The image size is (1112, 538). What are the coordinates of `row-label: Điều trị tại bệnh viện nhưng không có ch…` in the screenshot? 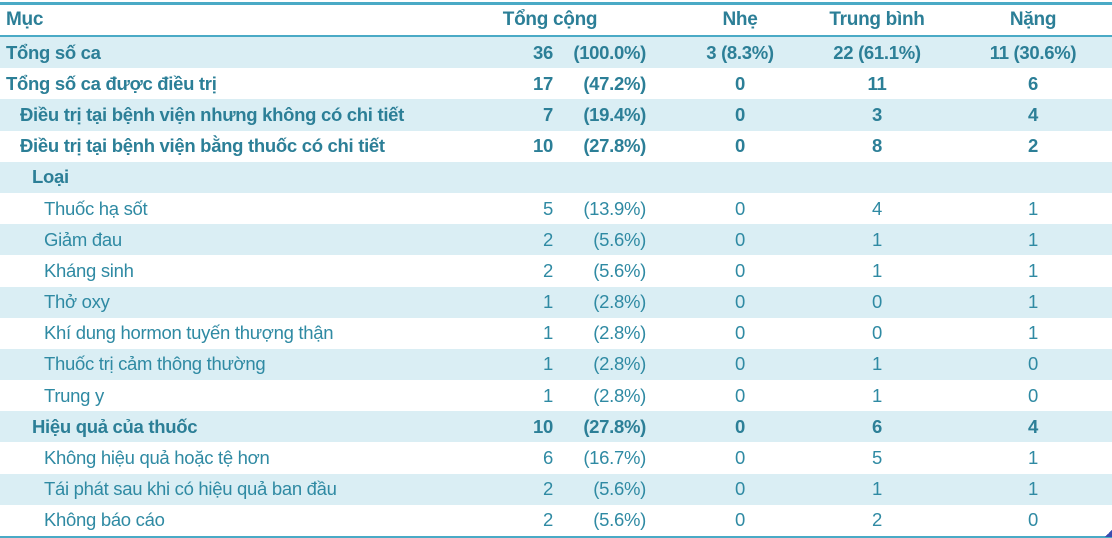 It's located at (212, 114).